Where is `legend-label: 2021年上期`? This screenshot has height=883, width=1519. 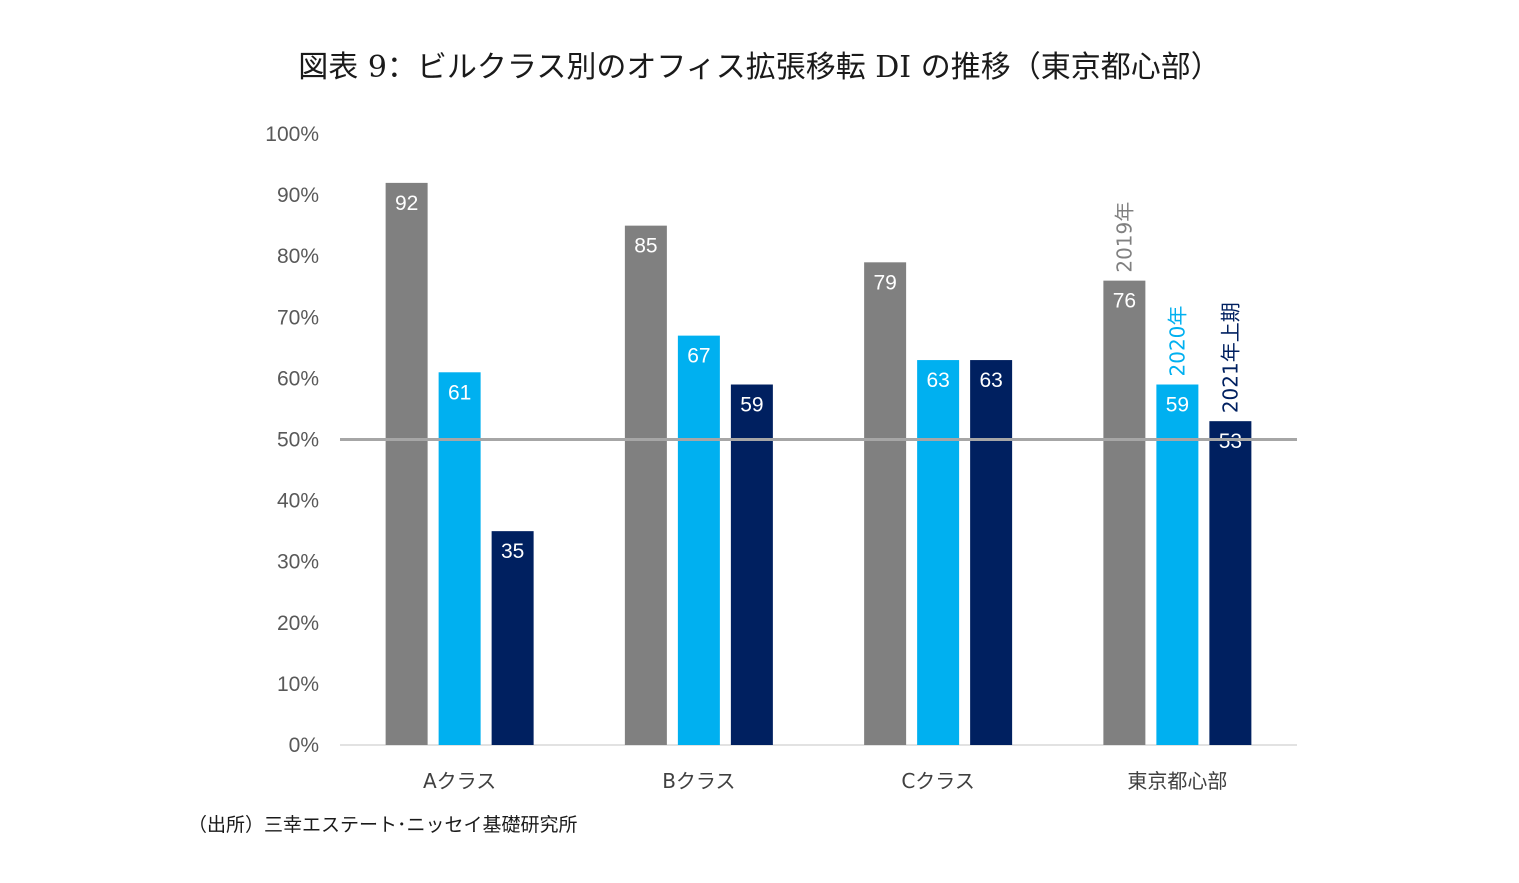 legend-label: 2021年上期 is located at coordinates (1230, 357).